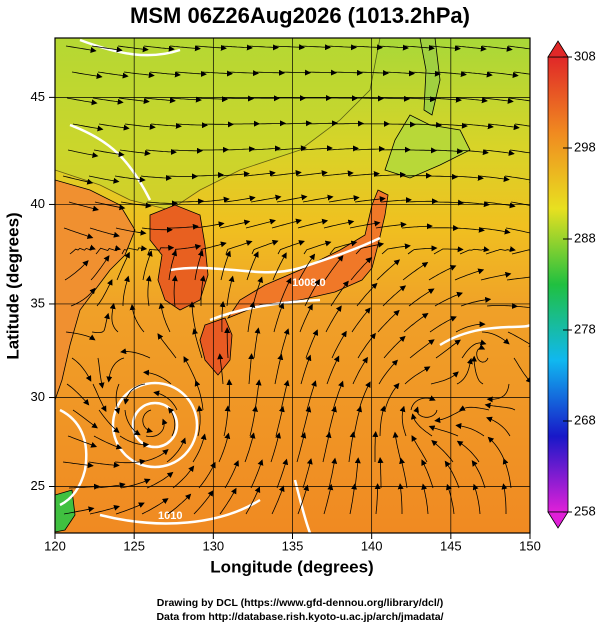 Image resolution: width=599 pixels, height=625 pixels. Describe the element at coordinates (38, 96) in the screenshot. I see `y-tick-label: 45` at that location.